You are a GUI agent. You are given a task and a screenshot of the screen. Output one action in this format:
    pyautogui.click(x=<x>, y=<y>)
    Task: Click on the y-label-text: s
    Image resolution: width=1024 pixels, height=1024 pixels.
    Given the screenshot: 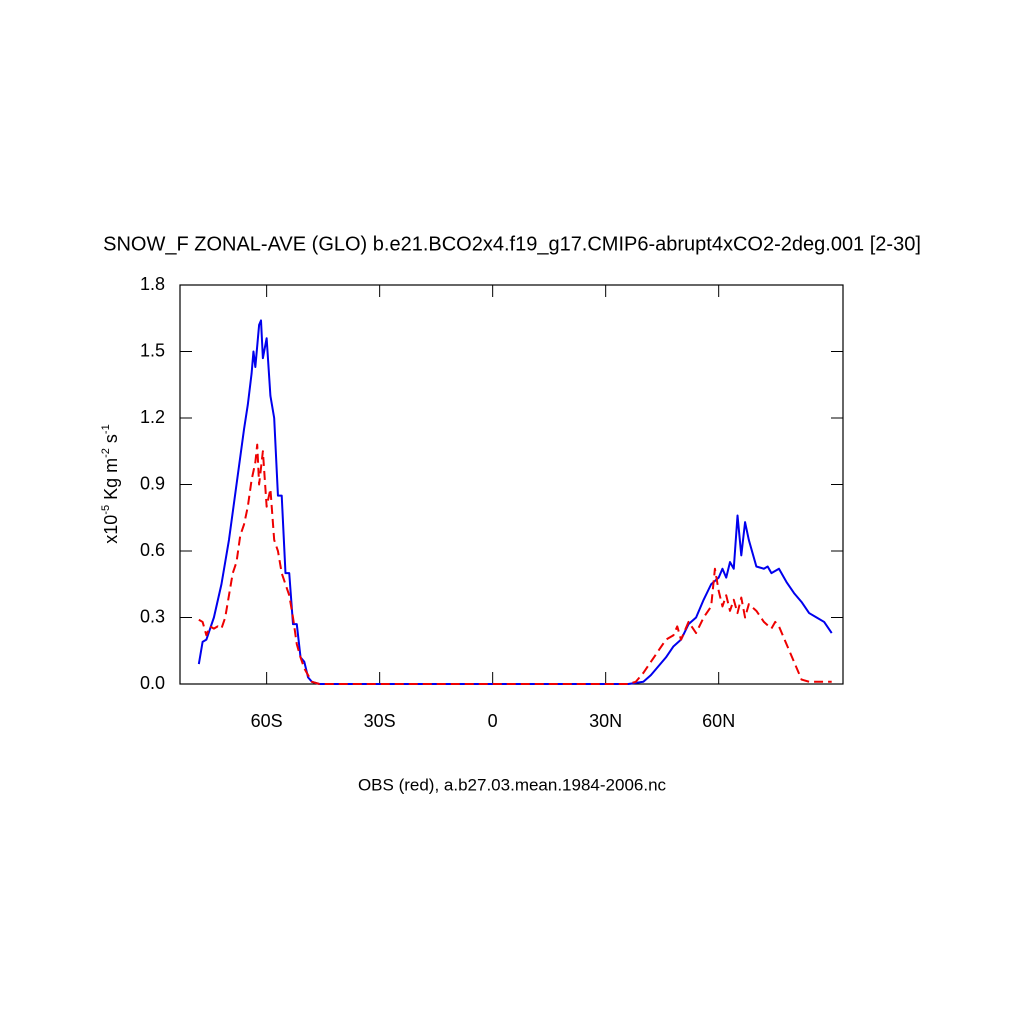 What is the action you would take?
    pyautogui.click(x=111, y=441)
    